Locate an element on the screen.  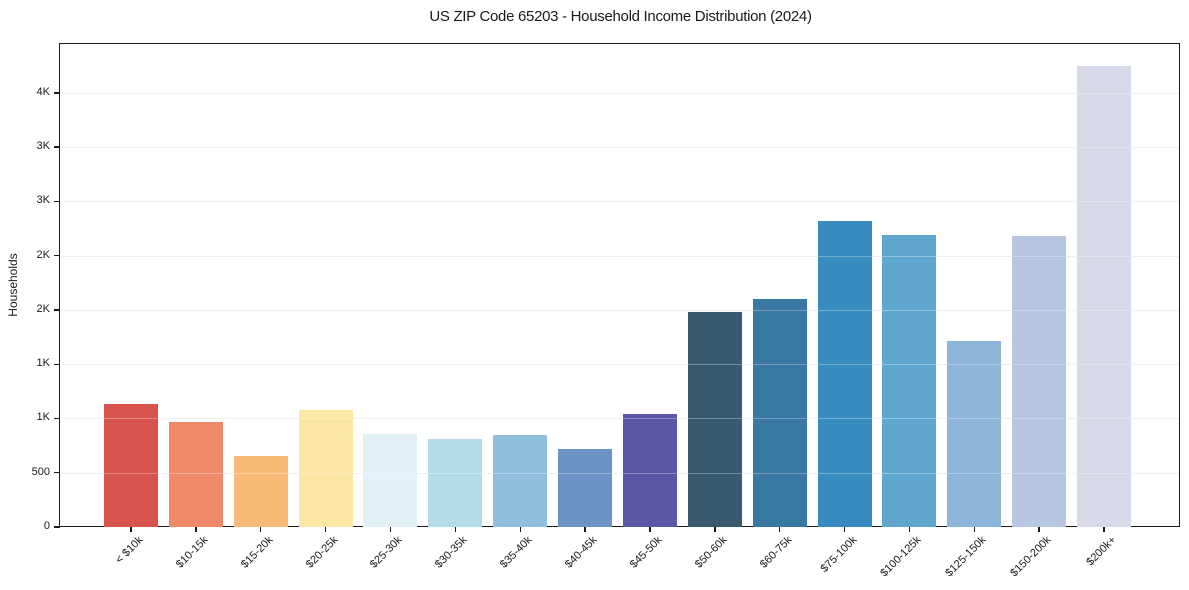
bar-10k is located at coordinates (131, 465).